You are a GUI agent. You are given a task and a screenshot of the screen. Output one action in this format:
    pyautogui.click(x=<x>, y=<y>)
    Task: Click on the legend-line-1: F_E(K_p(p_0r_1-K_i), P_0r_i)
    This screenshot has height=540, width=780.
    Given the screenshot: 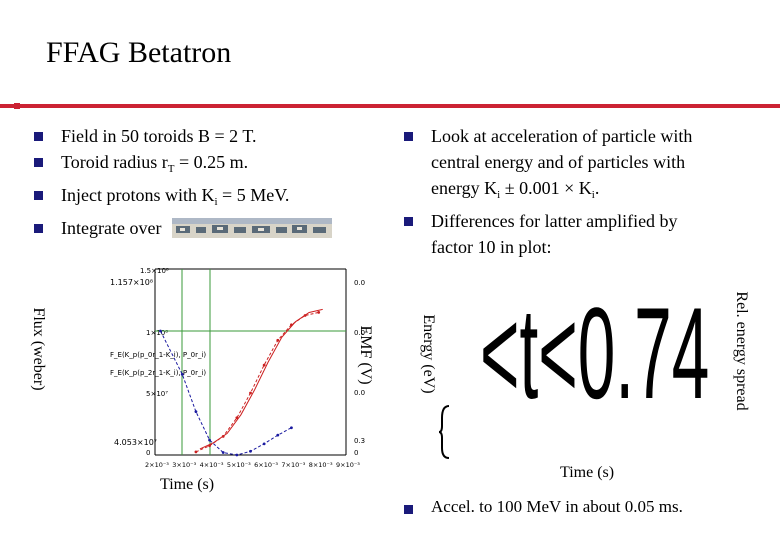 What is the action you would take?
    pyautogui.click(x=158, y=355)
    